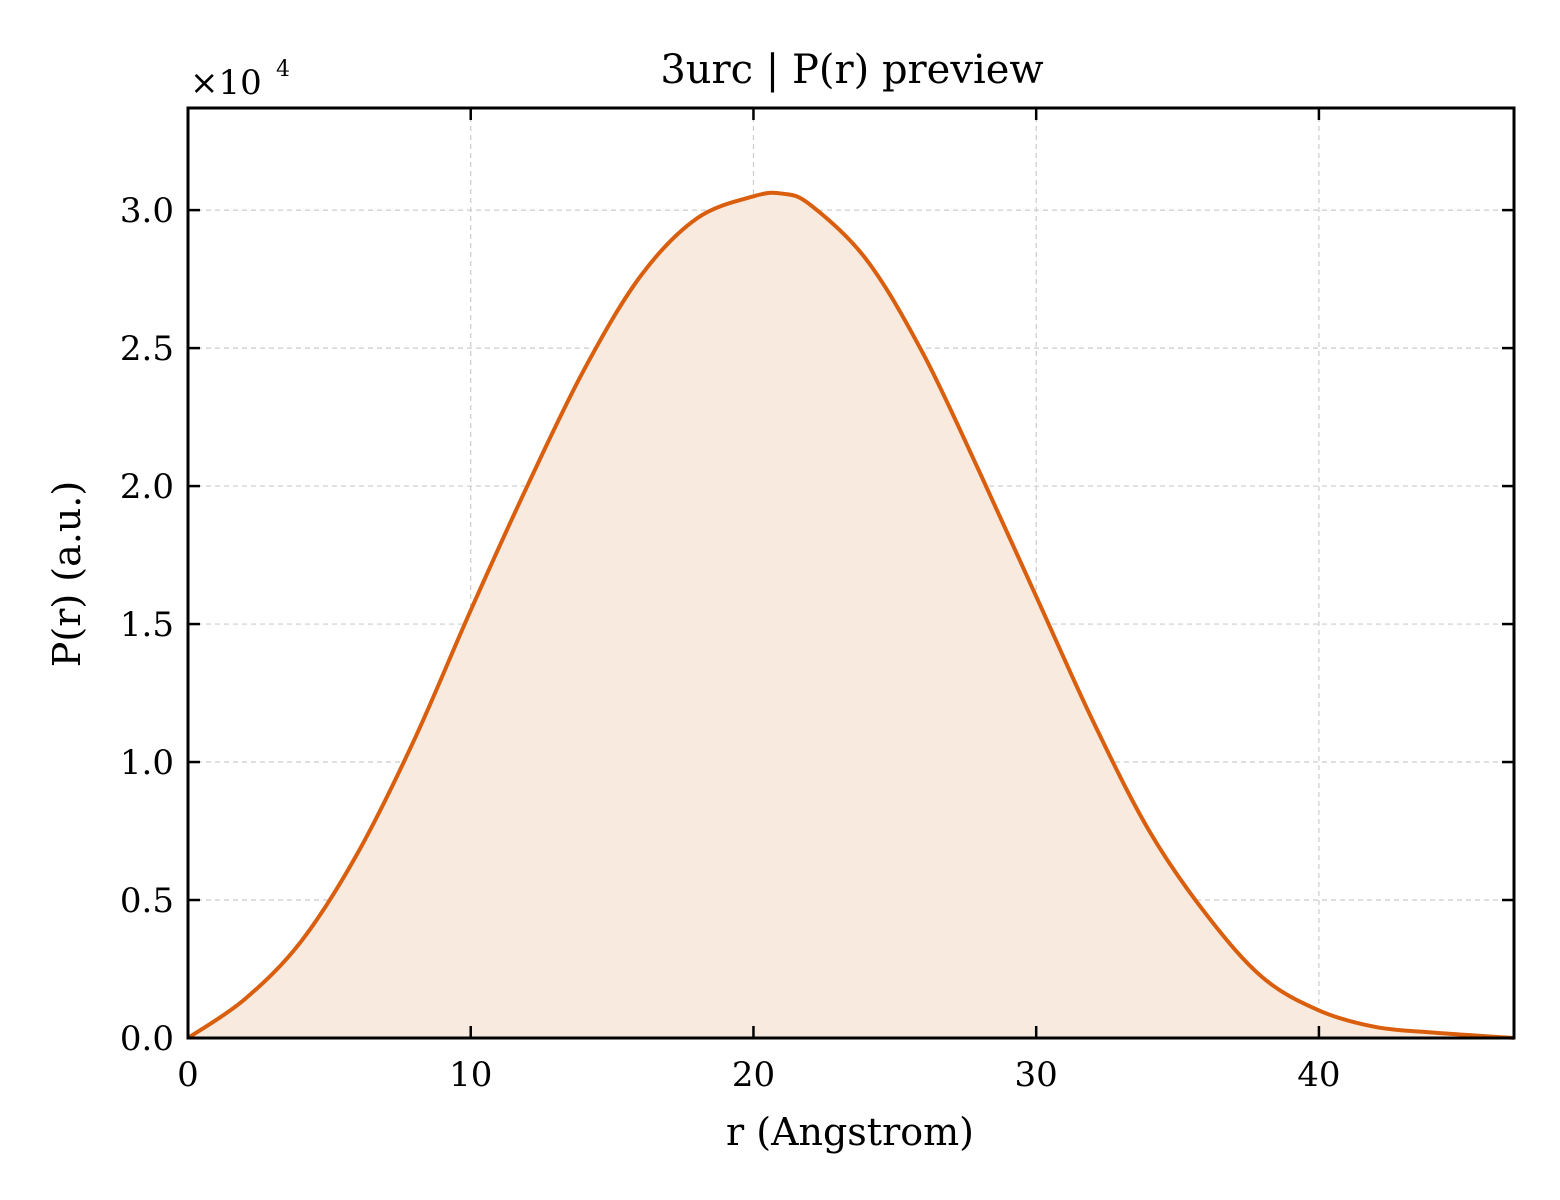 This screenshot has width=1560, height=1200. I want to click on y-tick-label: 0.5, so click(147, 901).